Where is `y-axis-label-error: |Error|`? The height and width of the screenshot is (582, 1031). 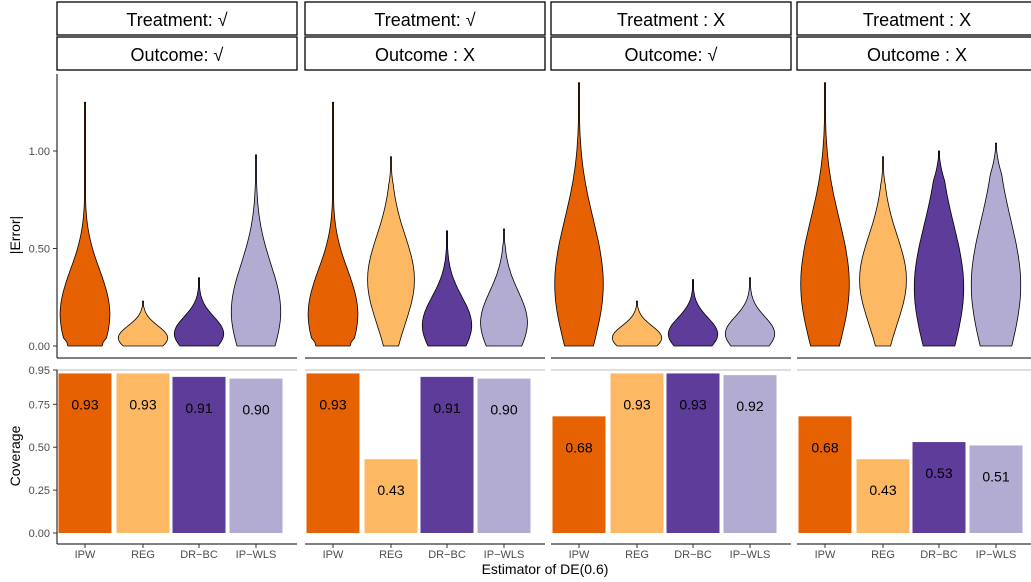 y-axis-label-error: |Error| is located at coordinates (15, 235).